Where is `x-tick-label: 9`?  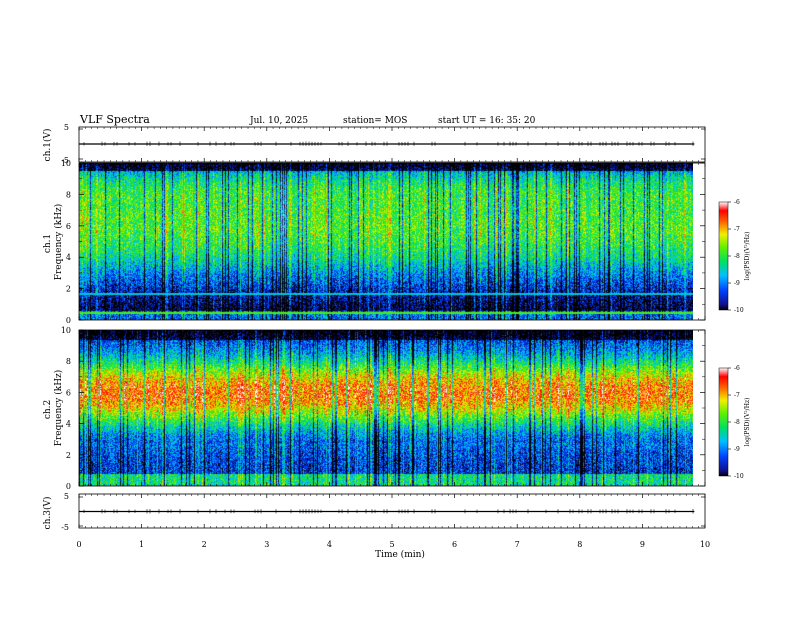
x-tick-label: 9 is located at coordinates (642, 544).